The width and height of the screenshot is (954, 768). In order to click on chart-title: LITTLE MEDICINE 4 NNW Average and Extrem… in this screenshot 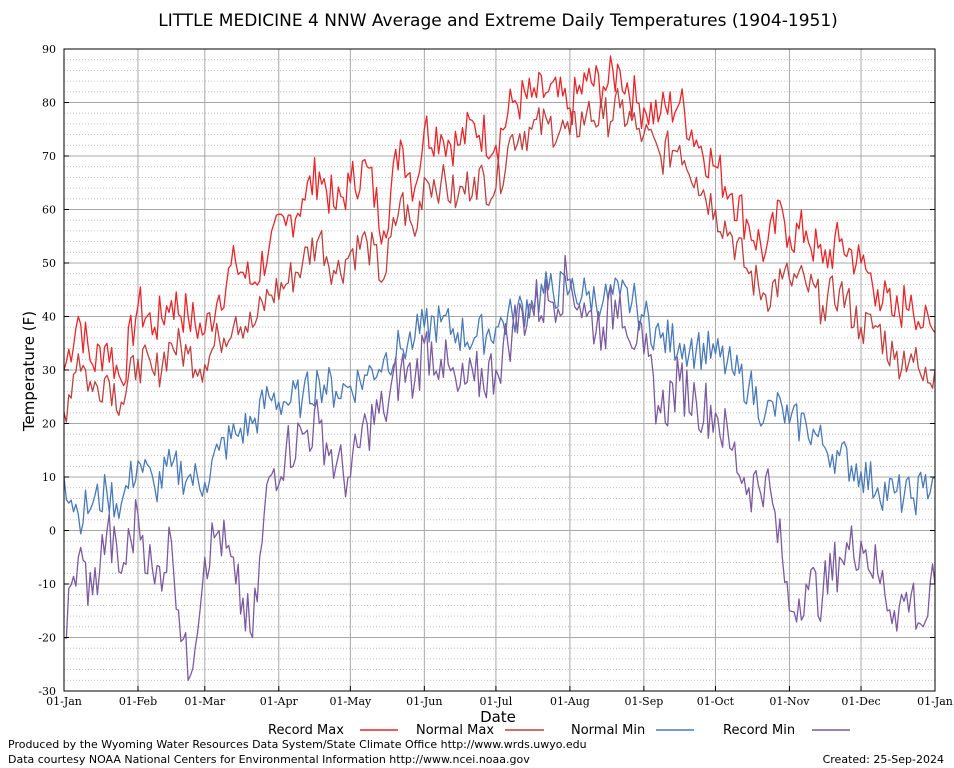, I will do `click(498, 21)`.